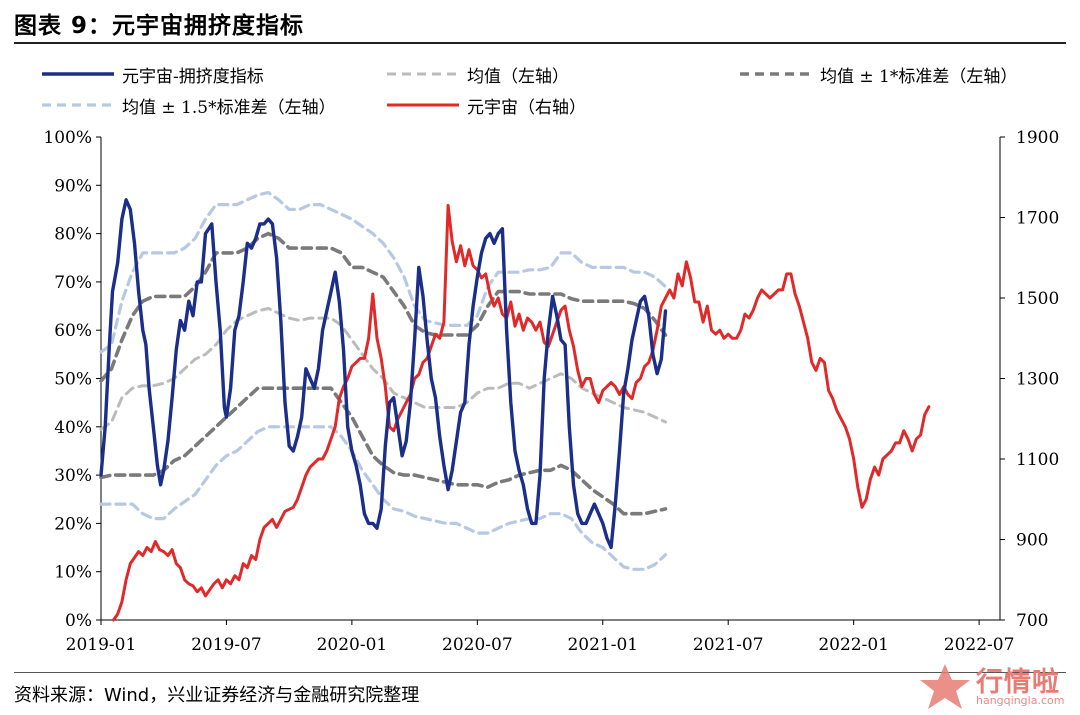 The image size is (1080, 715). I want to click on right-tick-label: 900, so click(1032, 541).